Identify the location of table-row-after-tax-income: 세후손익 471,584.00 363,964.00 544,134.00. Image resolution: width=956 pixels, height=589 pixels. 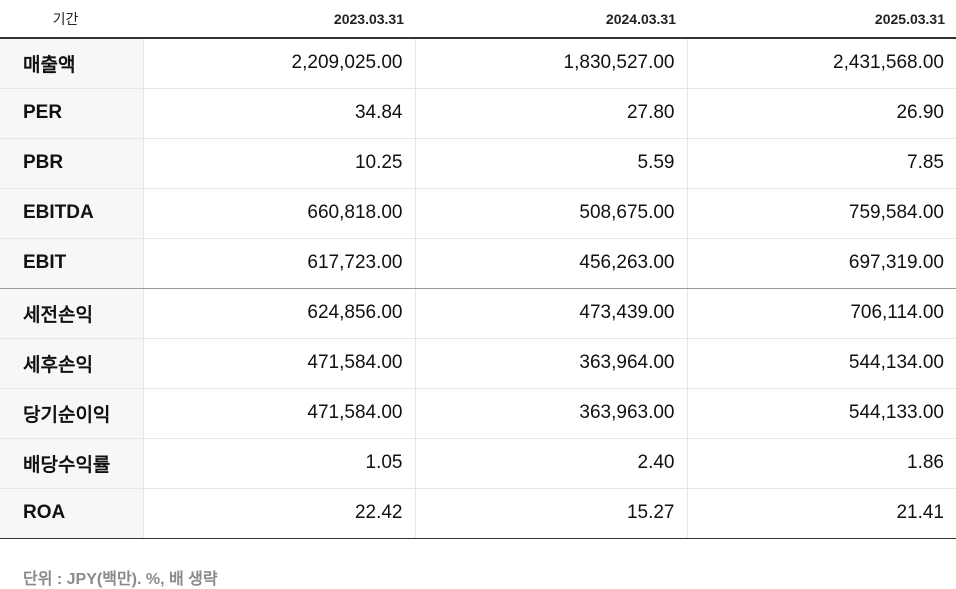
(478, 363).